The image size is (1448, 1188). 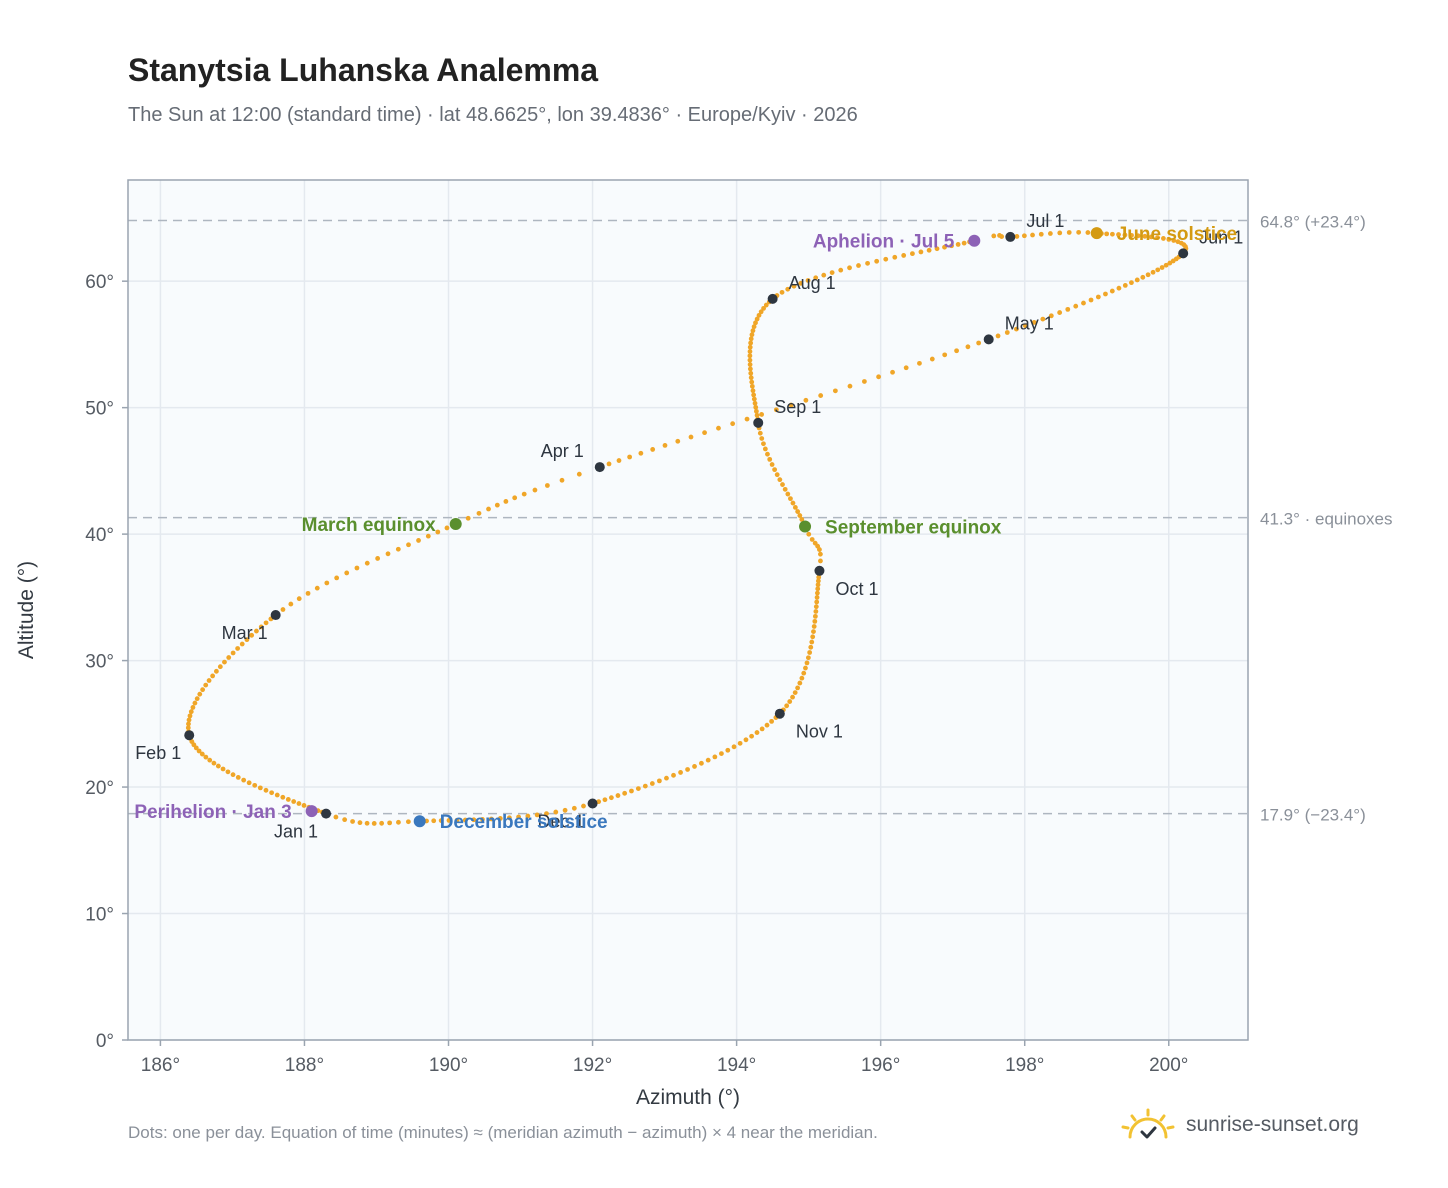 What do you see at coordinates (1045, 221) in the screenshot?
I see `month-label: Jul 1` at bounding box center [1045, 221].